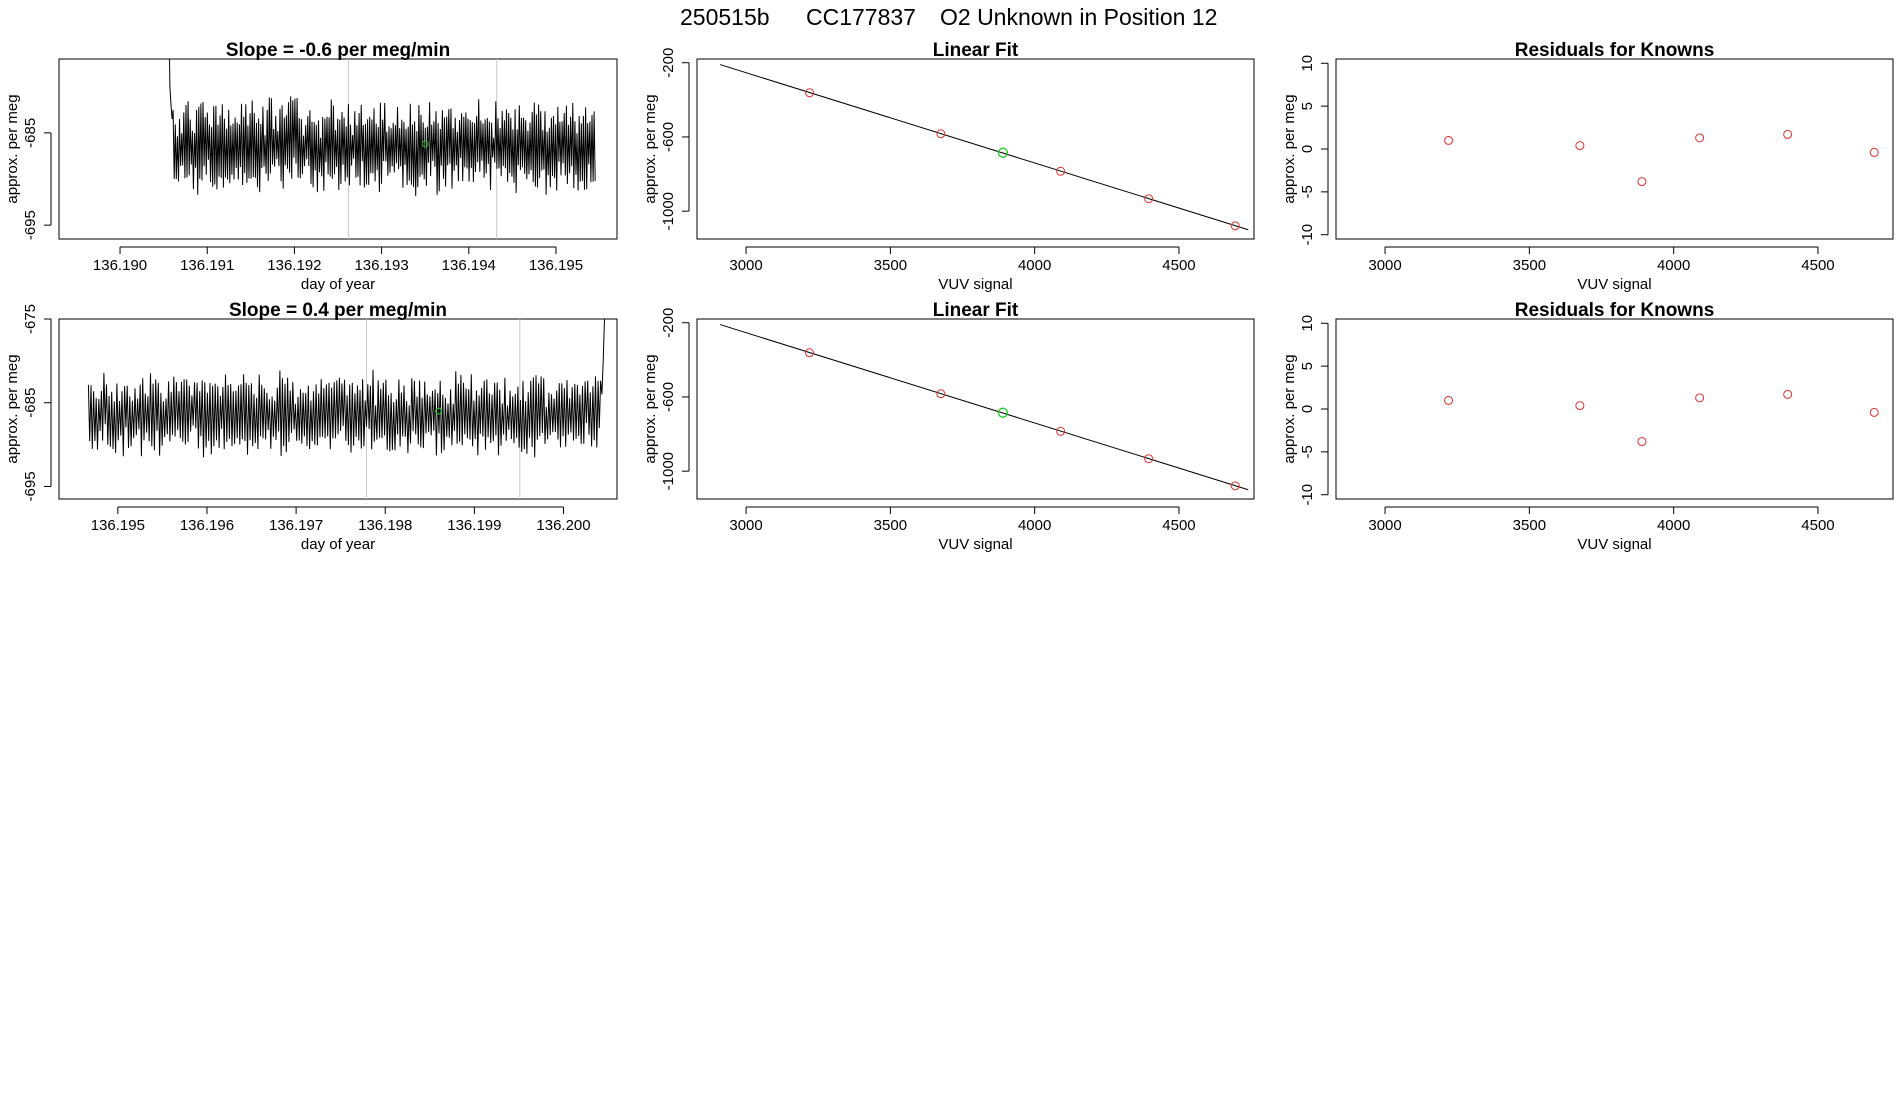 This screenshot has height=1100, width=1900. I want to click on header-run-id: 250515b, so click(725, 17).